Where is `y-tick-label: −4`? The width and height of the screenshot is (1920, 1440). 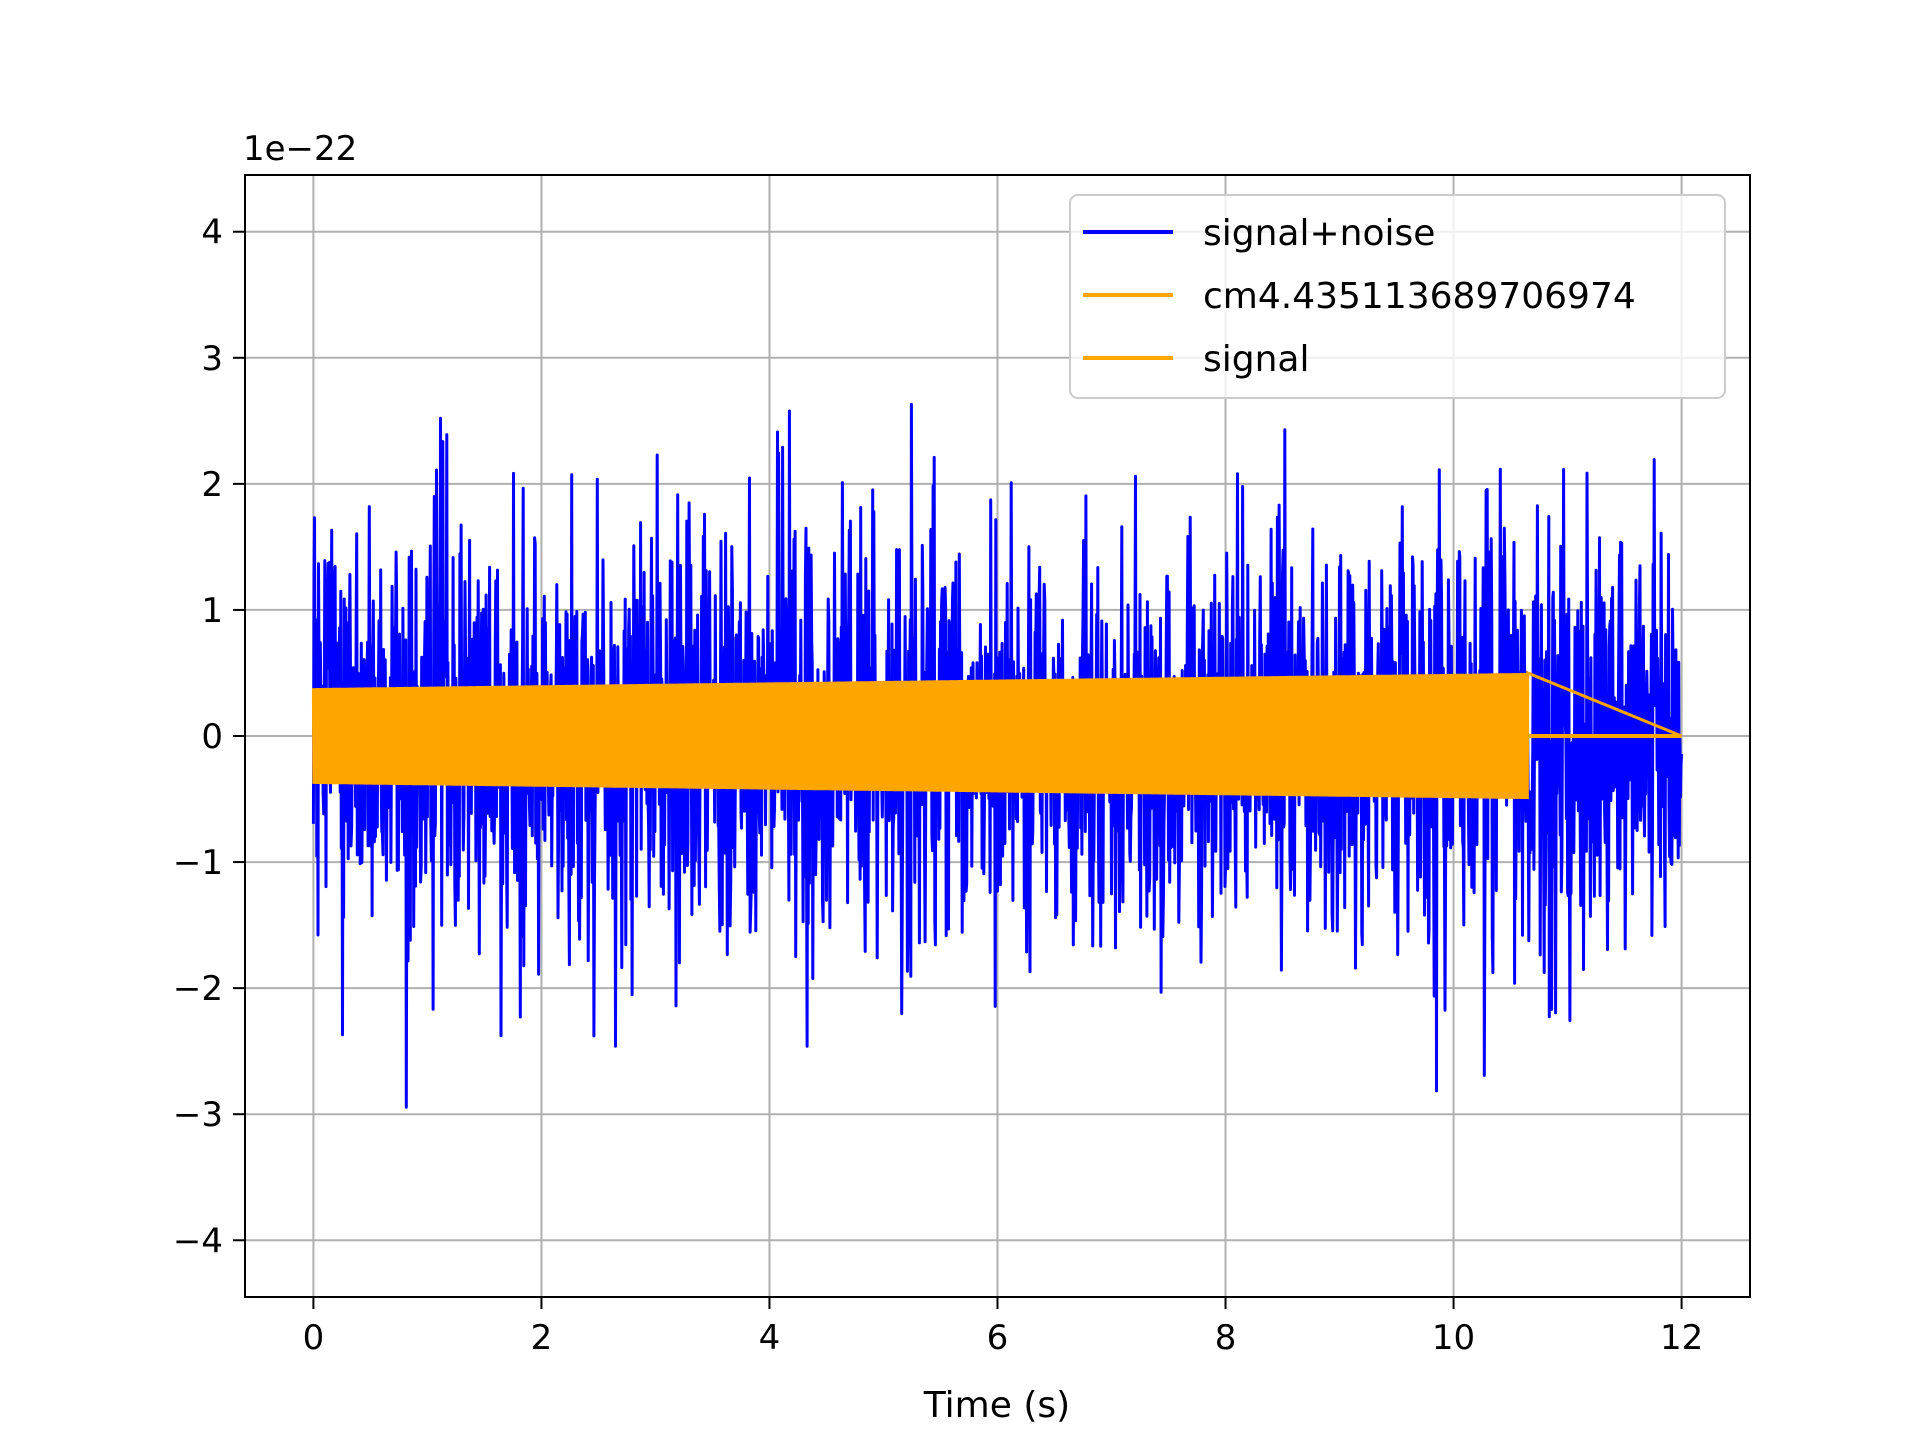 y-tick-label: −4 is located at coordinates (198, 1241).